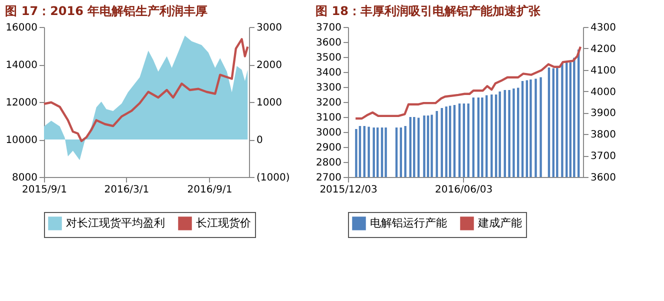 The image size is (664, 301). Describe the element at coordinates (603, 70) in the screenshot. I see `y2-tick-label: 4100` at that location.